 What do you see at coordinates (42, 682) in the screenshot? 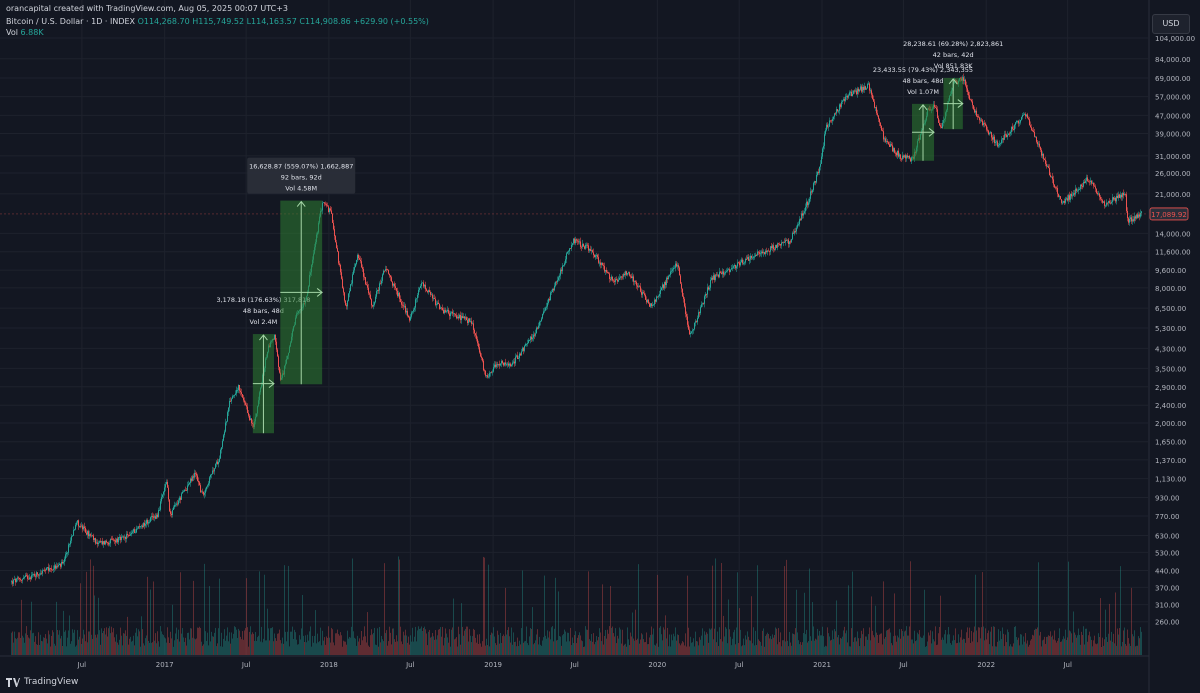
I see `tradingview-brand: TradingView` at bounding box center [42, 682].